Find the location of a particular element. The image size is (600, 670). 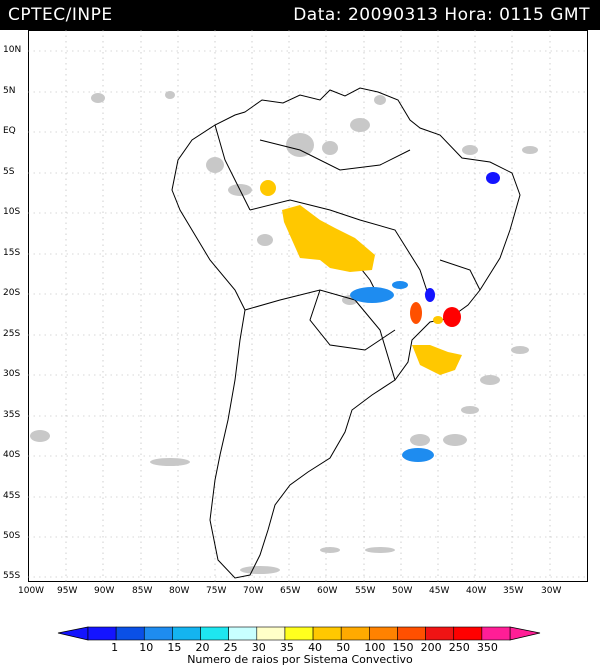

map-header: CPTEC/INPE Data: 20090313 Hora: 0115 GMT is located at coordinates (300, 15).